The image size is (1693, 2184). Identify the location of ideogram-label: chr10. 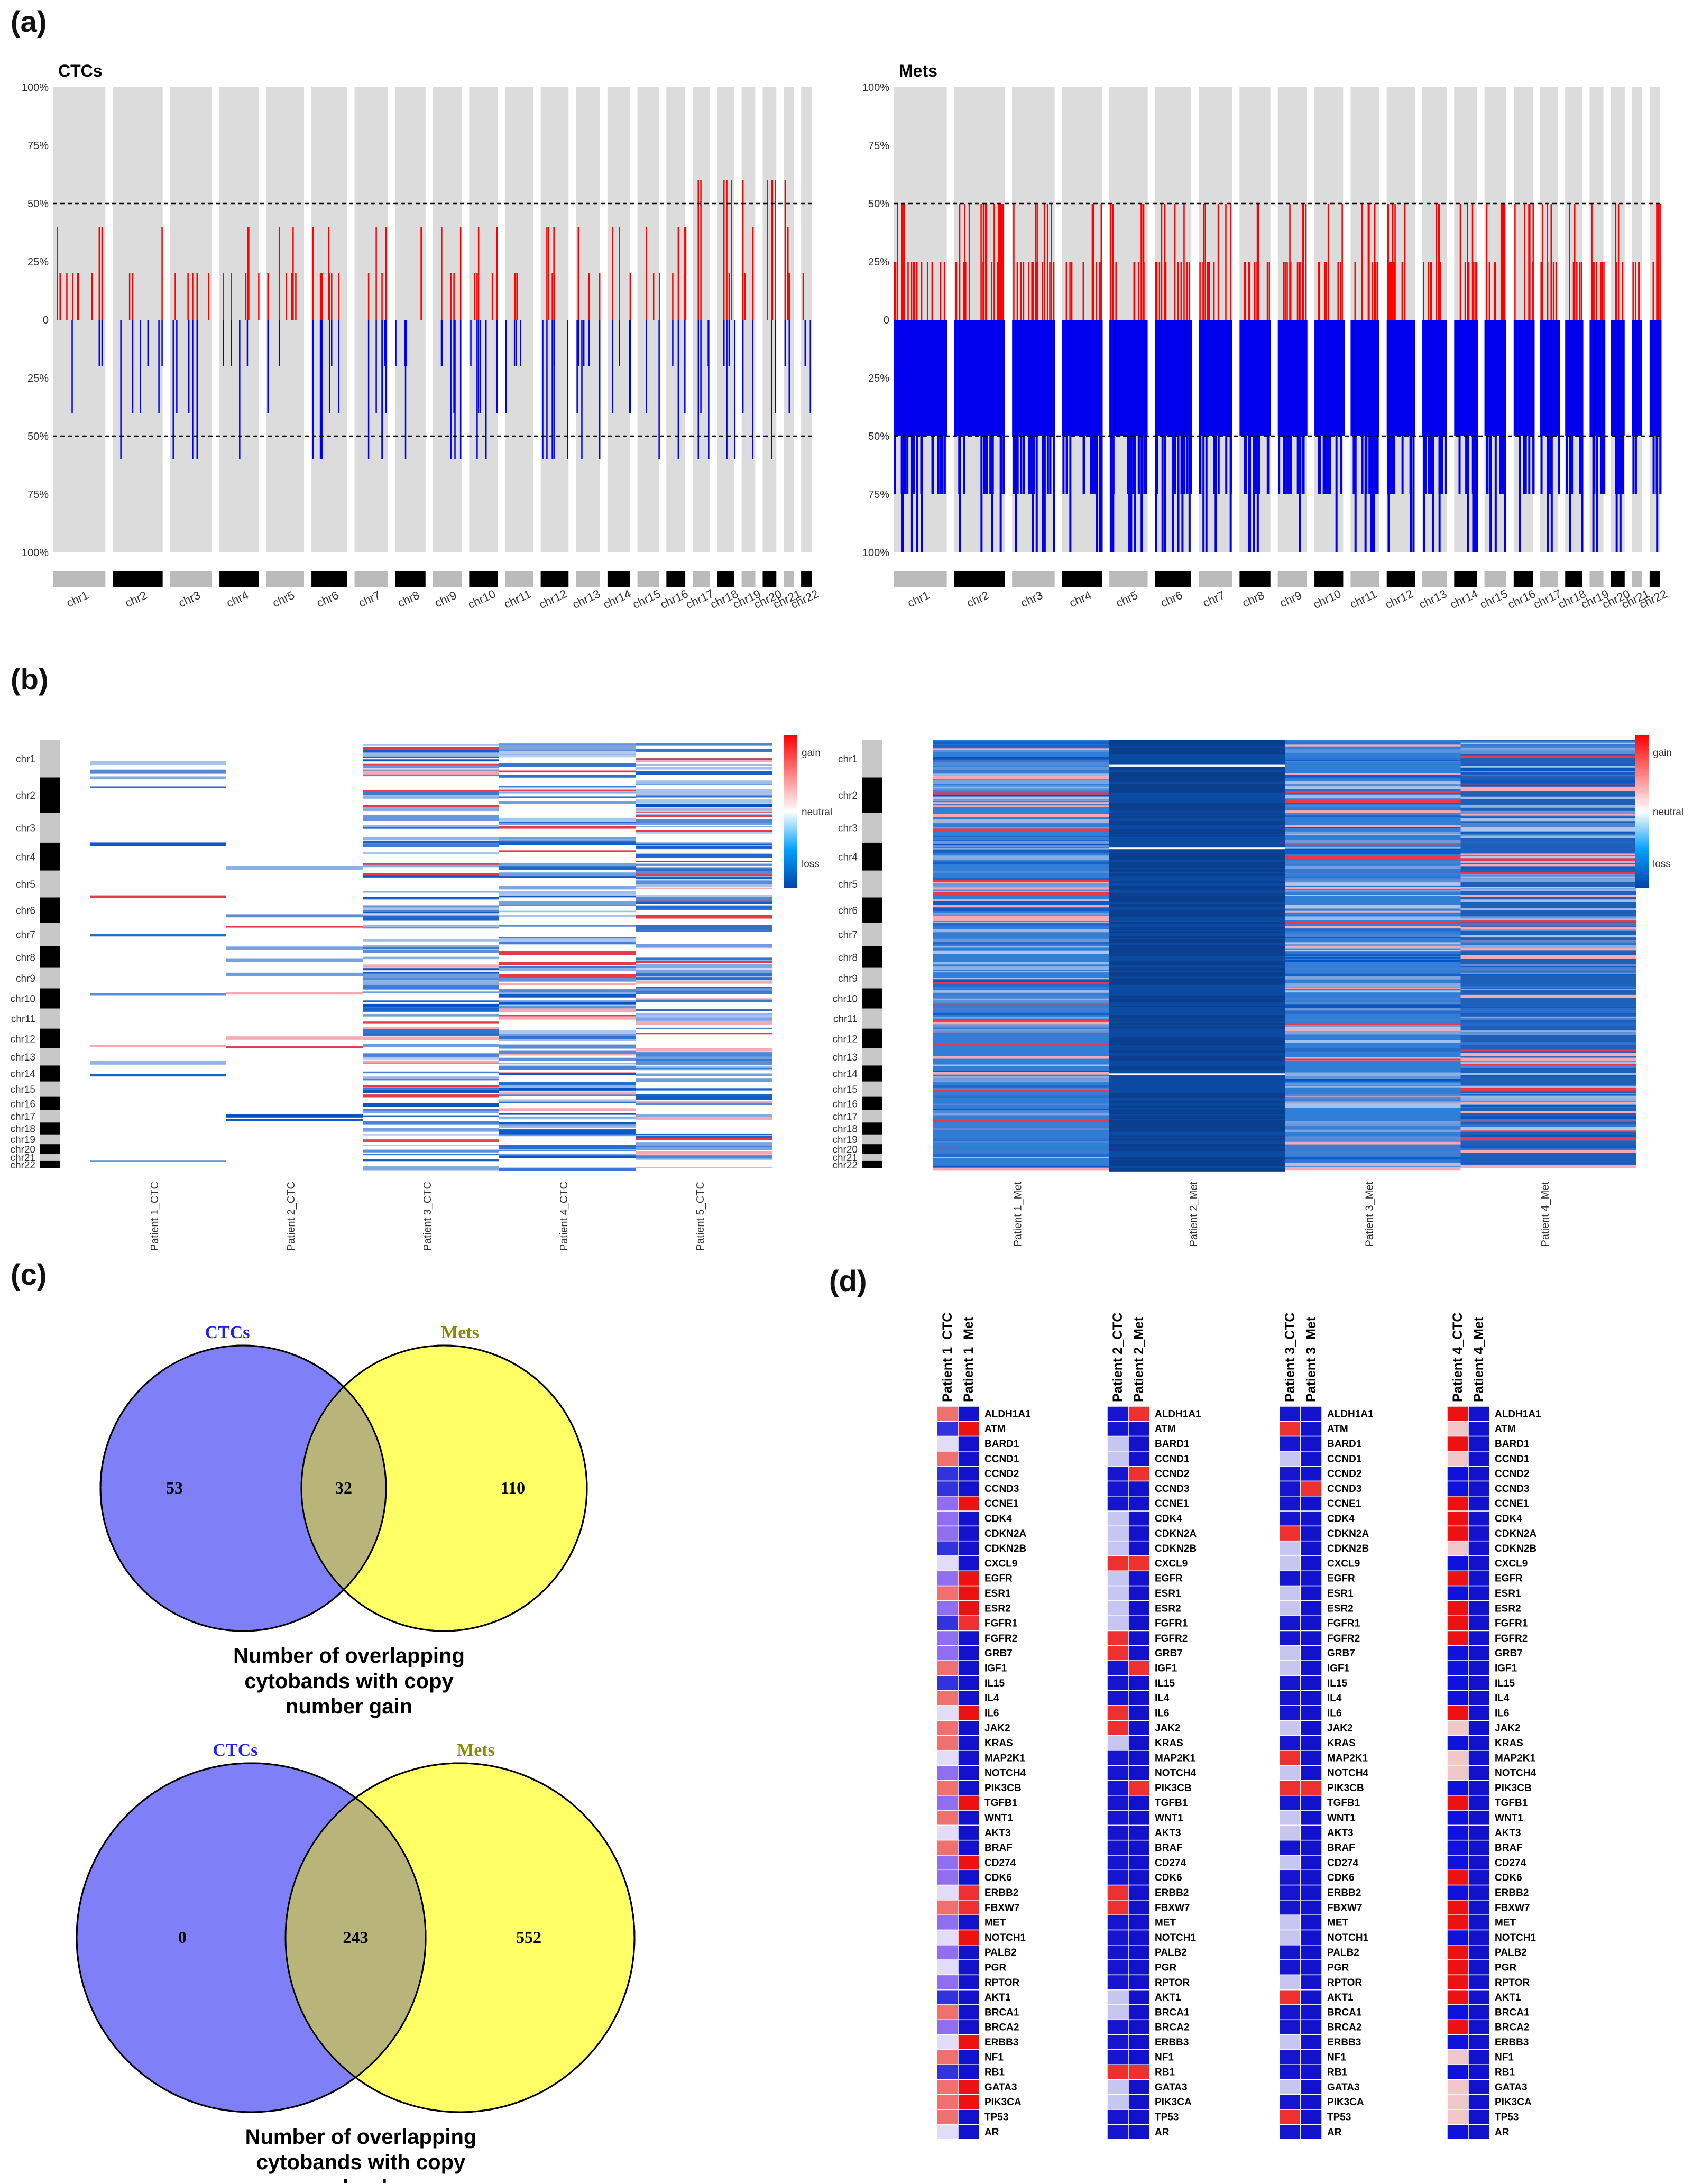
(22, 999).